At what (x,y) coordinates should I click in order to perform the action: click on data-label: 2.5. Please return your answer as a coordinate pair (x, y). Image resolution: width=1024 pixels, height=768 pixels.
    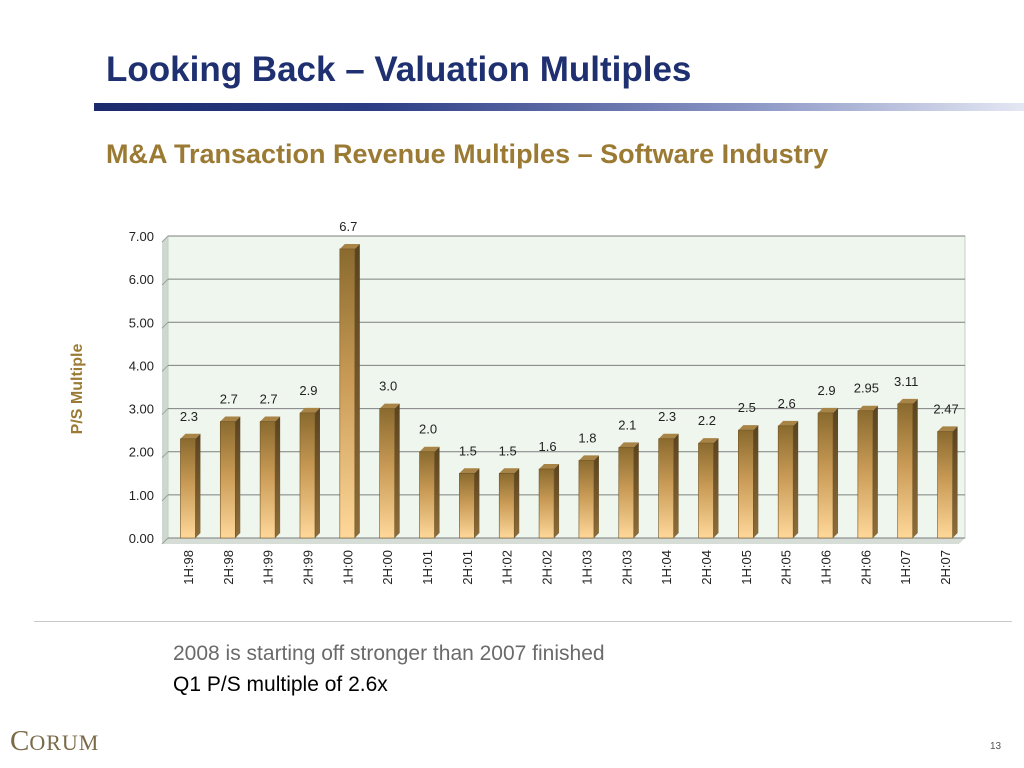
    Looking at the image, I should click on (747, 407).